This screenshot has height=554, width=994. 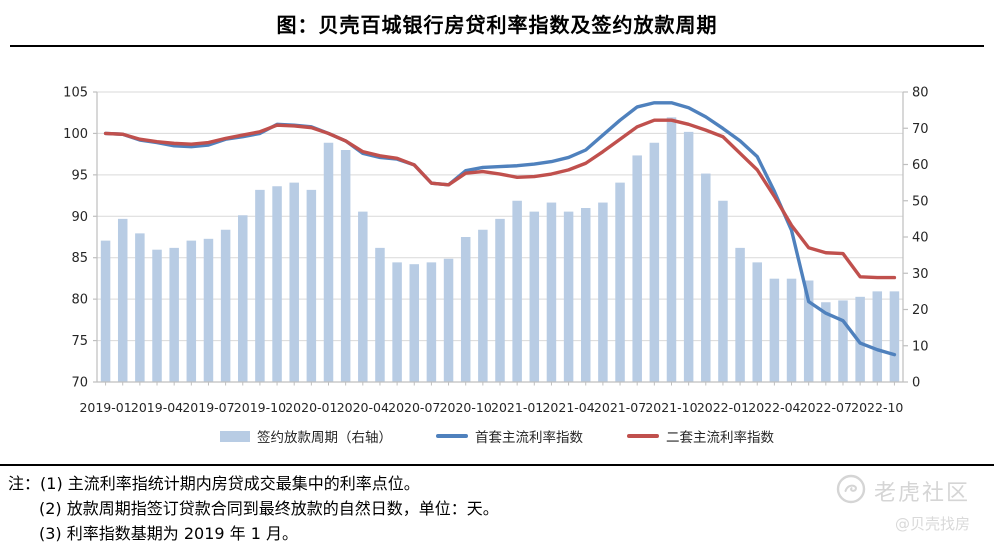 What do you see at coordinates (720, 438) in the screenshot?
I see `legend-label-second-home: 二套主流利率指数` at bounding box center [720, 438].